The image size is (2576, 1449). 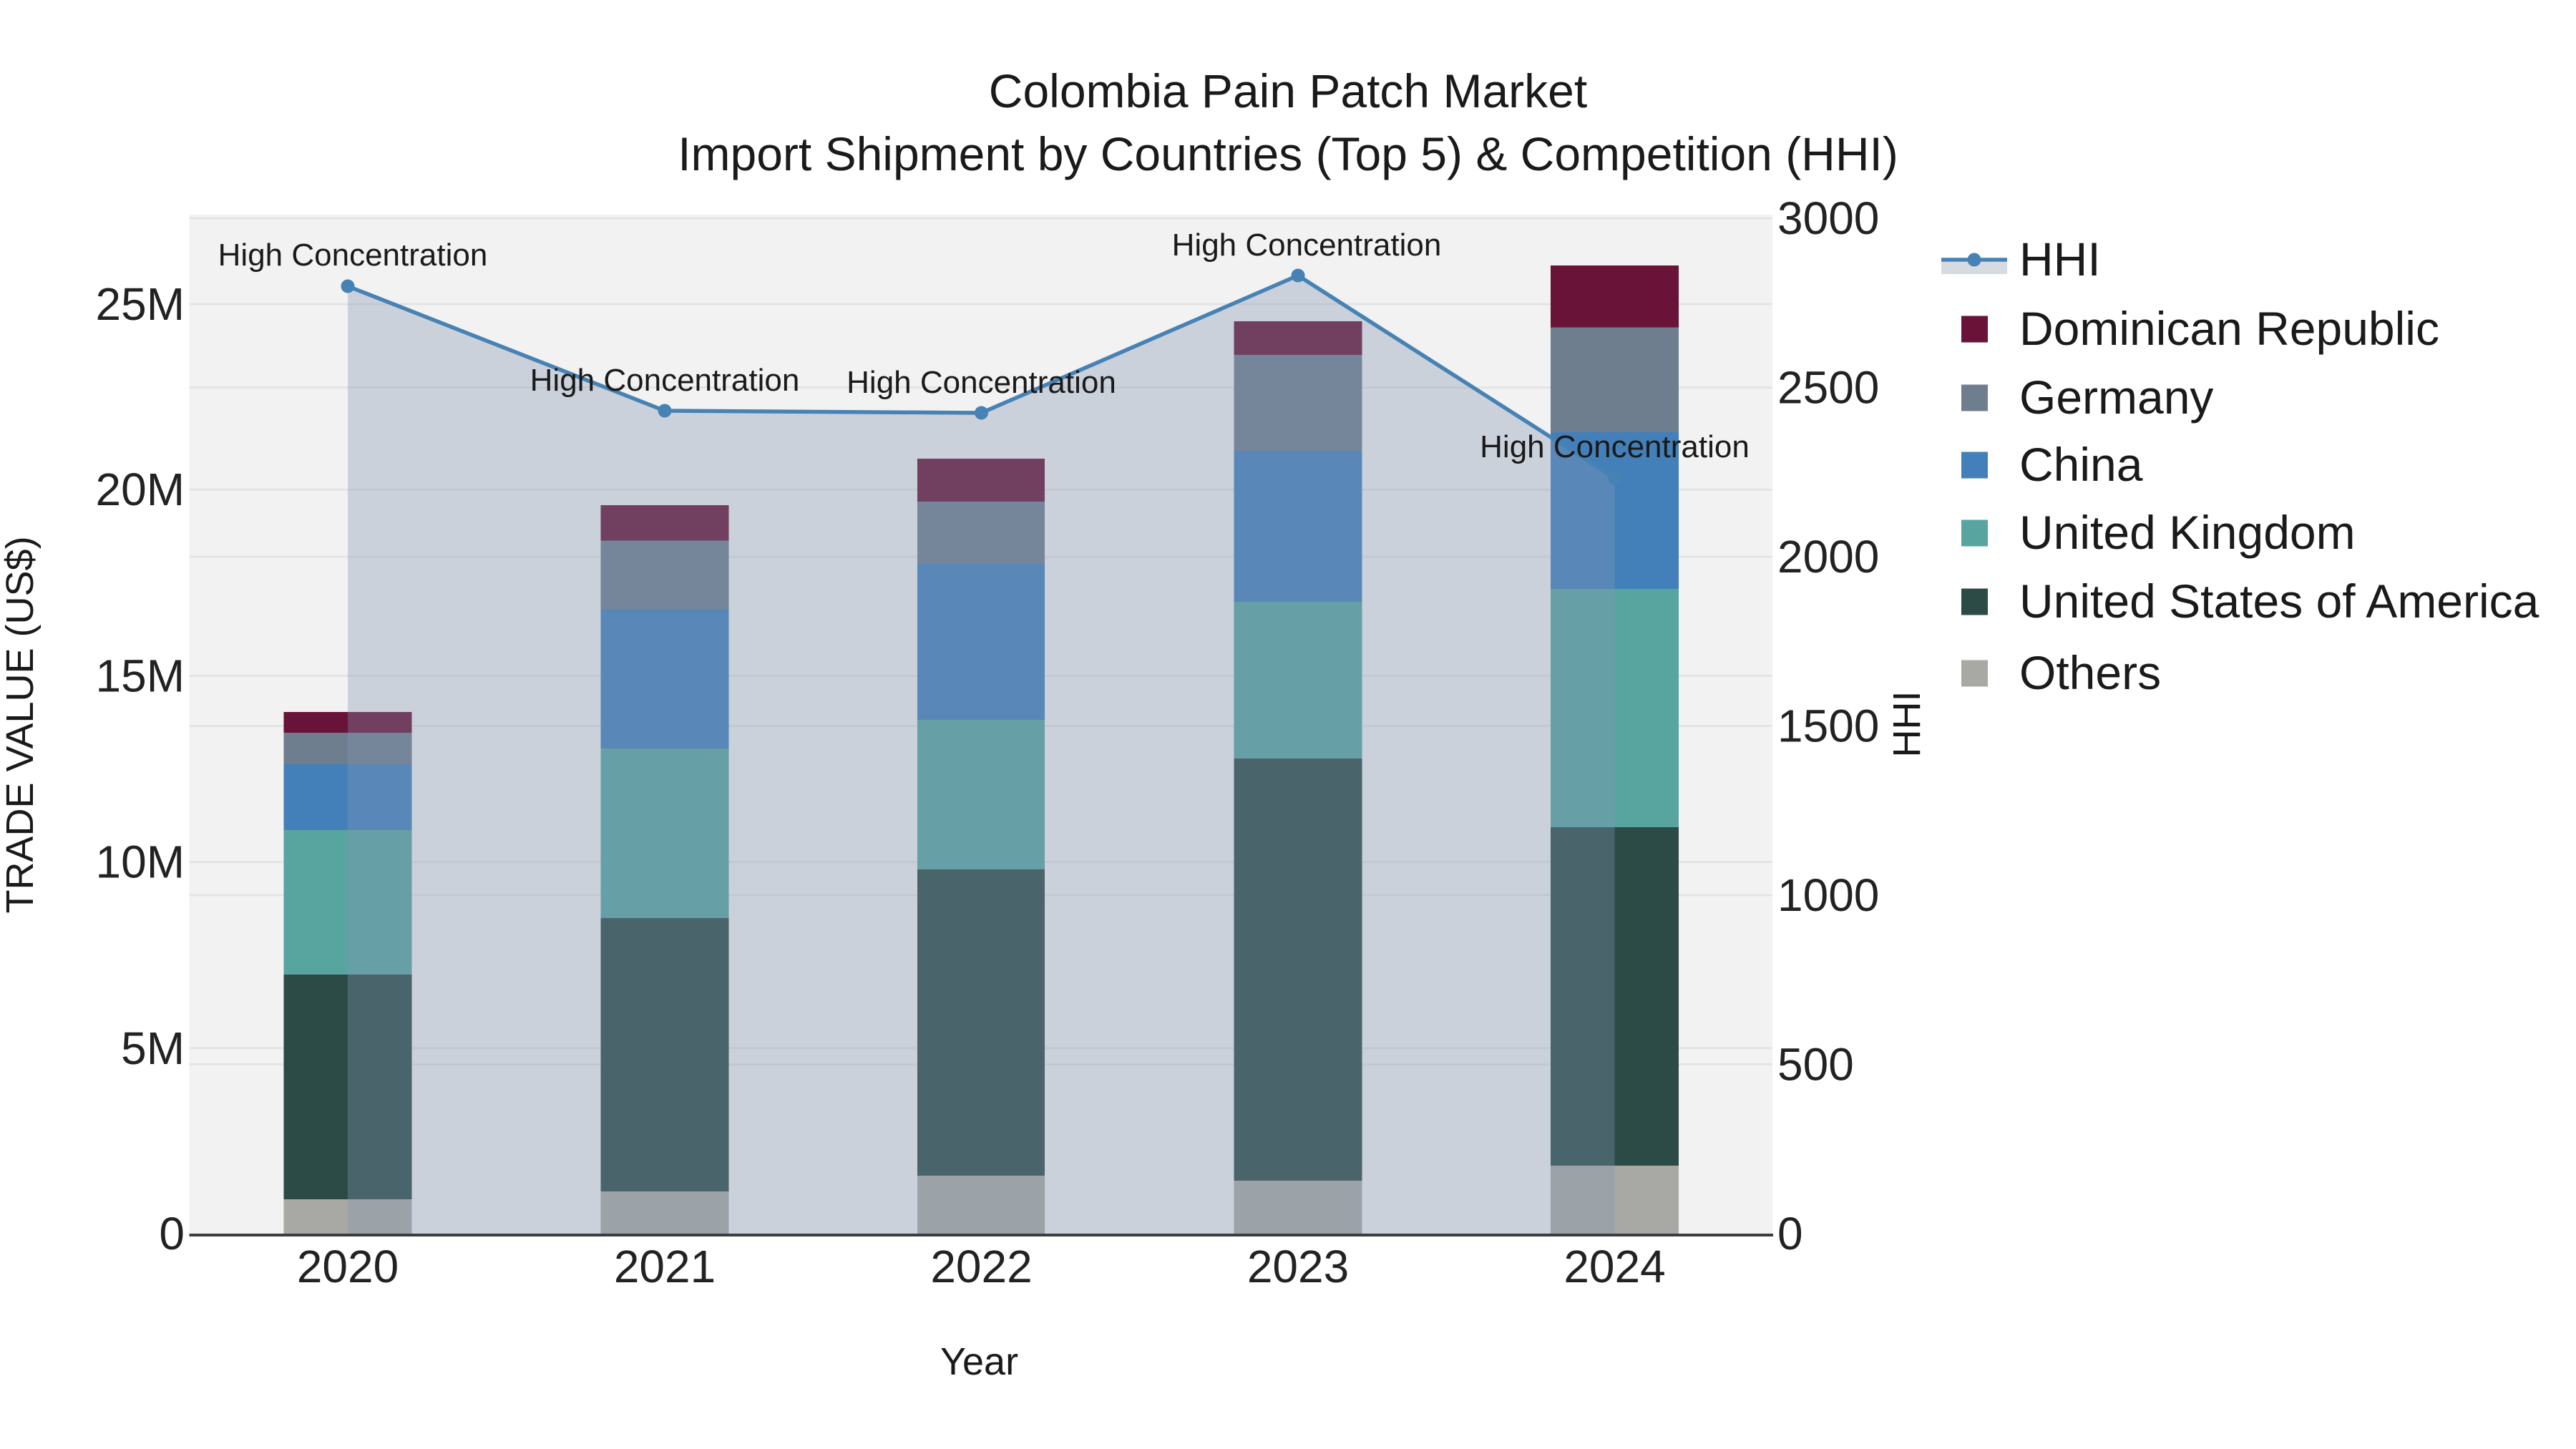 I want to click on svg-text: TRADE VALUE (US$), so click(x=21, y=724).